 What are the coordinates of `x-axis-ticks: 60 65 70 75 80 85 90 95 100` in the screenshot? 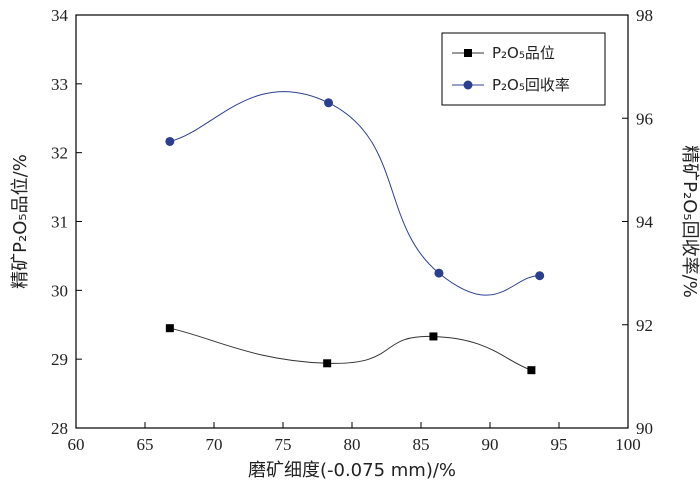 It's located at (354, 438).